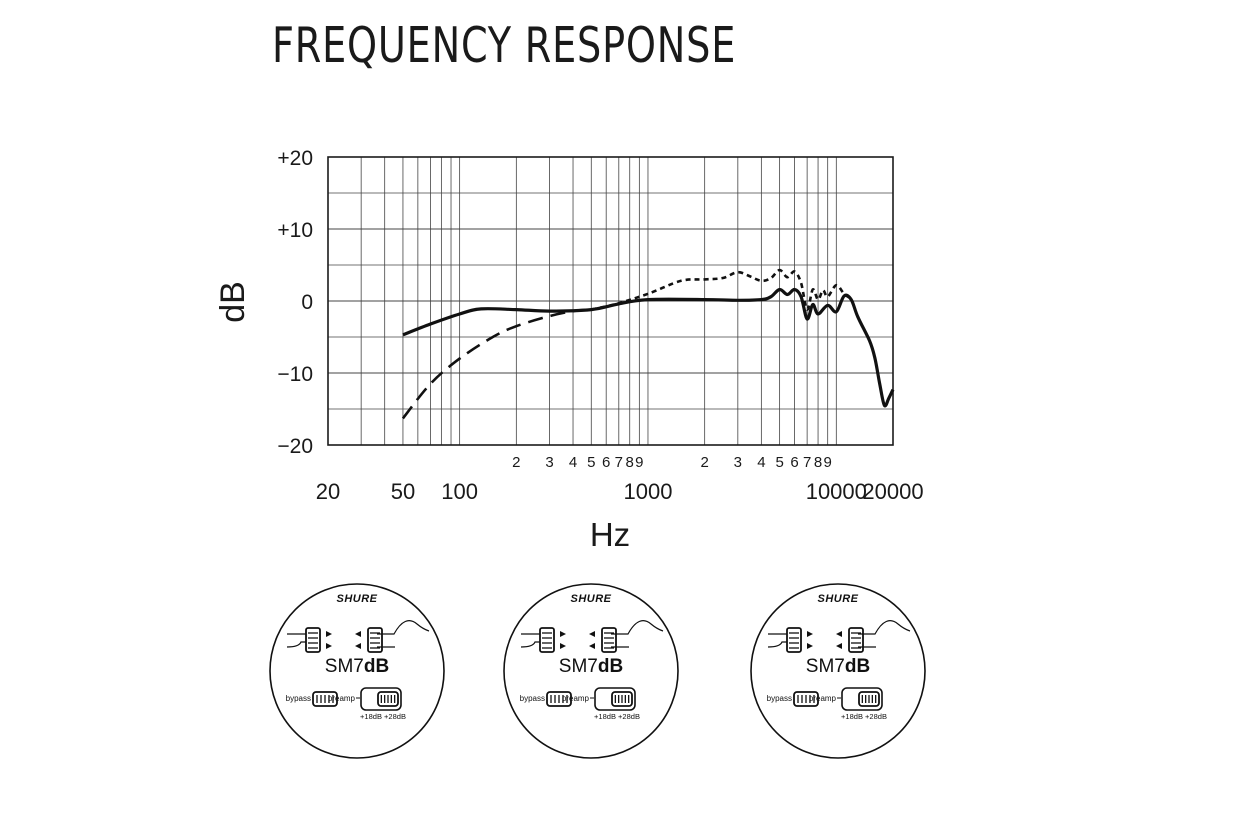  Describe the element at coordinates (328, 491) in the screenshot. I see `x-tick-label-major: 20` at that location.